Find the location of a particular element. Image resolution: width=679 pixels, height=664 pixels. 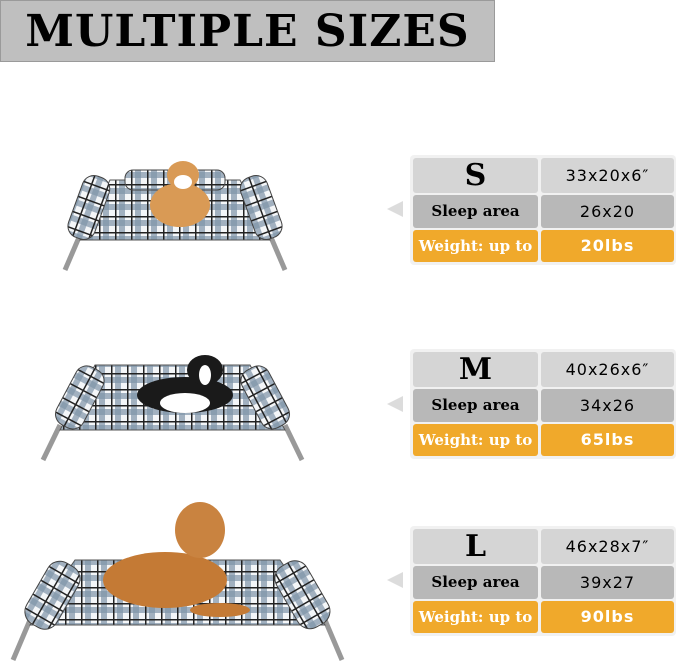

weight: 90lbs is located at coordinates (607, 616).